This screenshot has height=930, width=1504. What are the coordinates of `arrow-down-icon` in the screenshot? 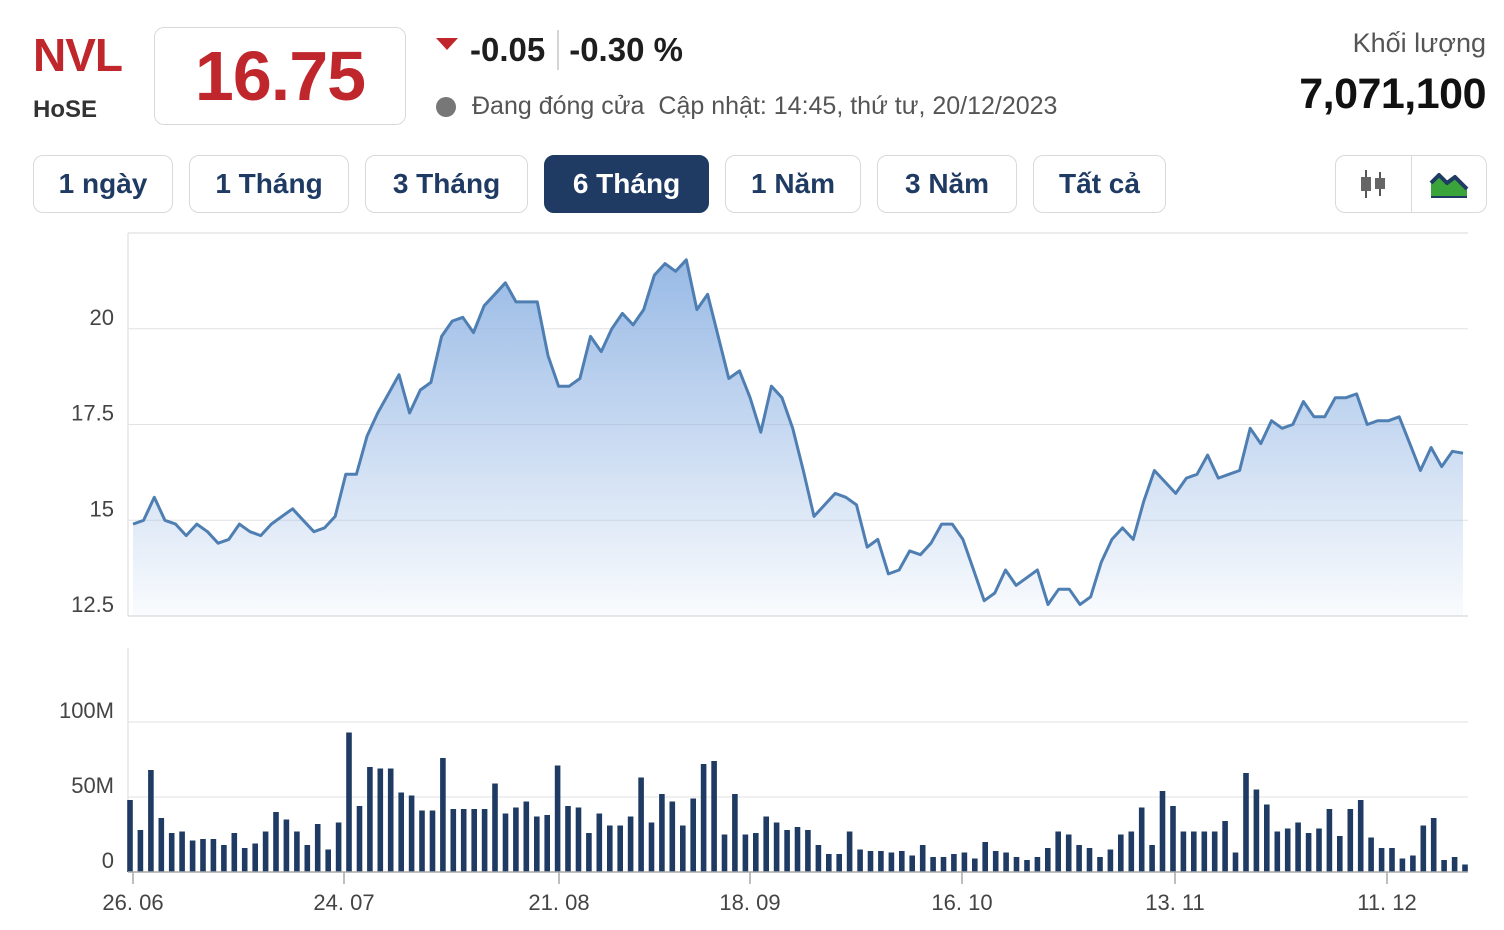 It's located at (447, 44).